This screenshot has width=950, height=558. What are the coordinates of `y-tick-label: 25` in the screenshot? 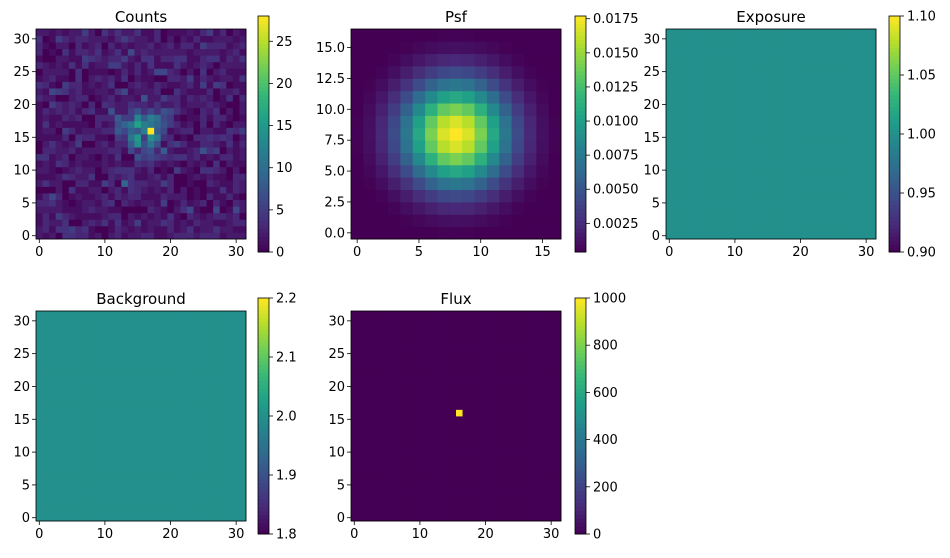 It's located at (21, 72).